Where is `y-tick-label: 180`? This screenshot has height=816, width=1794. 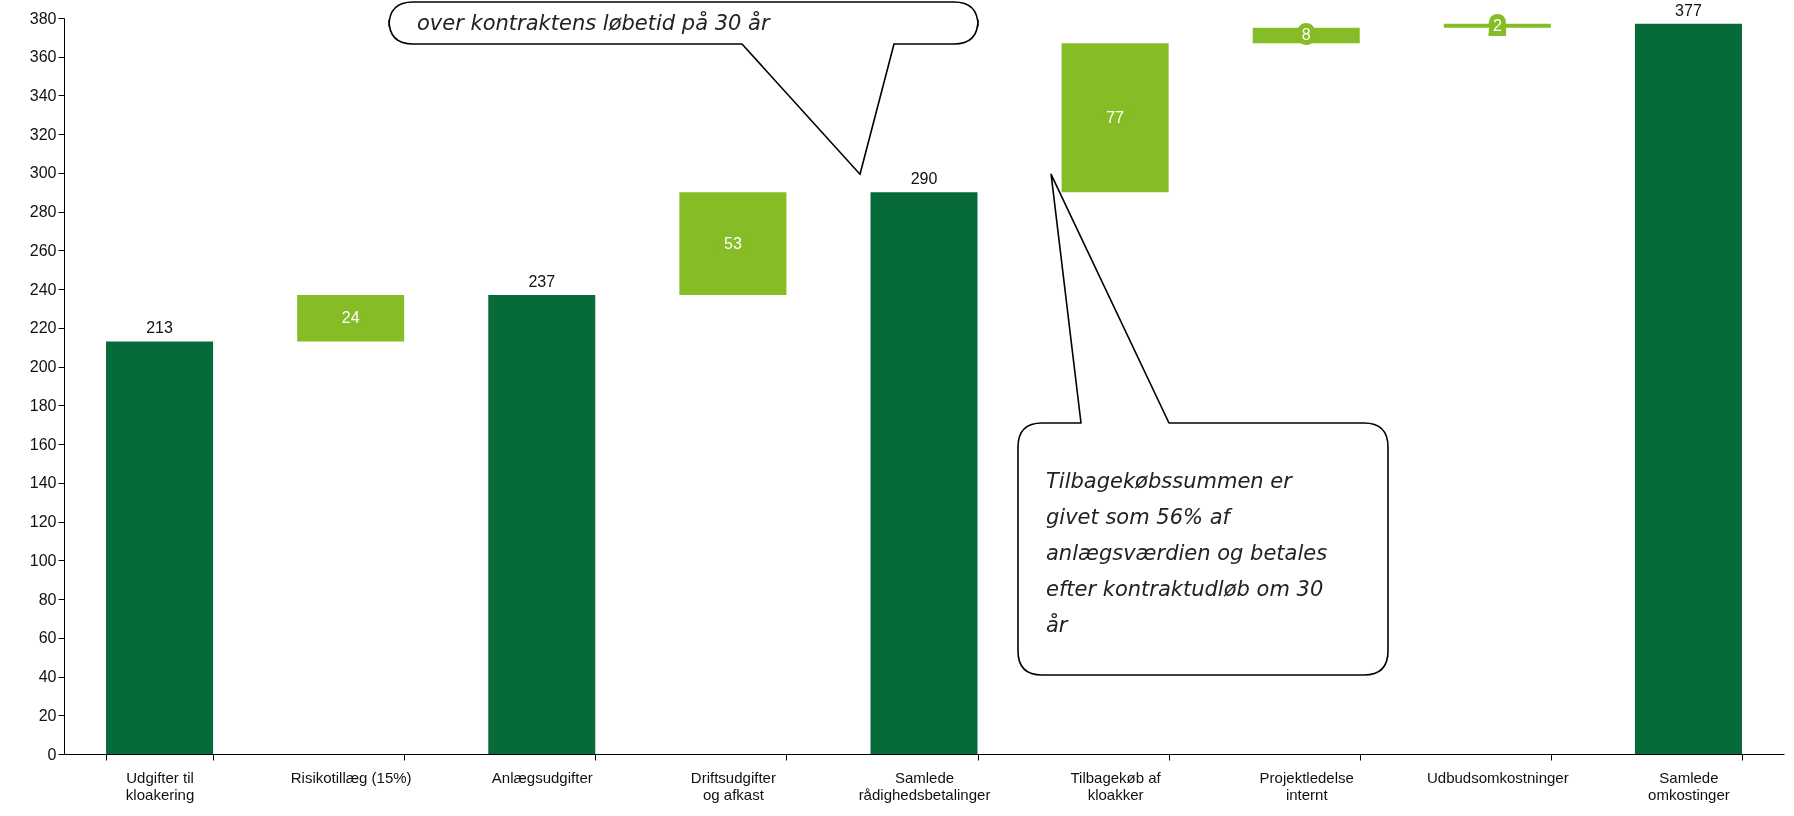
y-tick-label: 180 is located at coordinates (43, 405).